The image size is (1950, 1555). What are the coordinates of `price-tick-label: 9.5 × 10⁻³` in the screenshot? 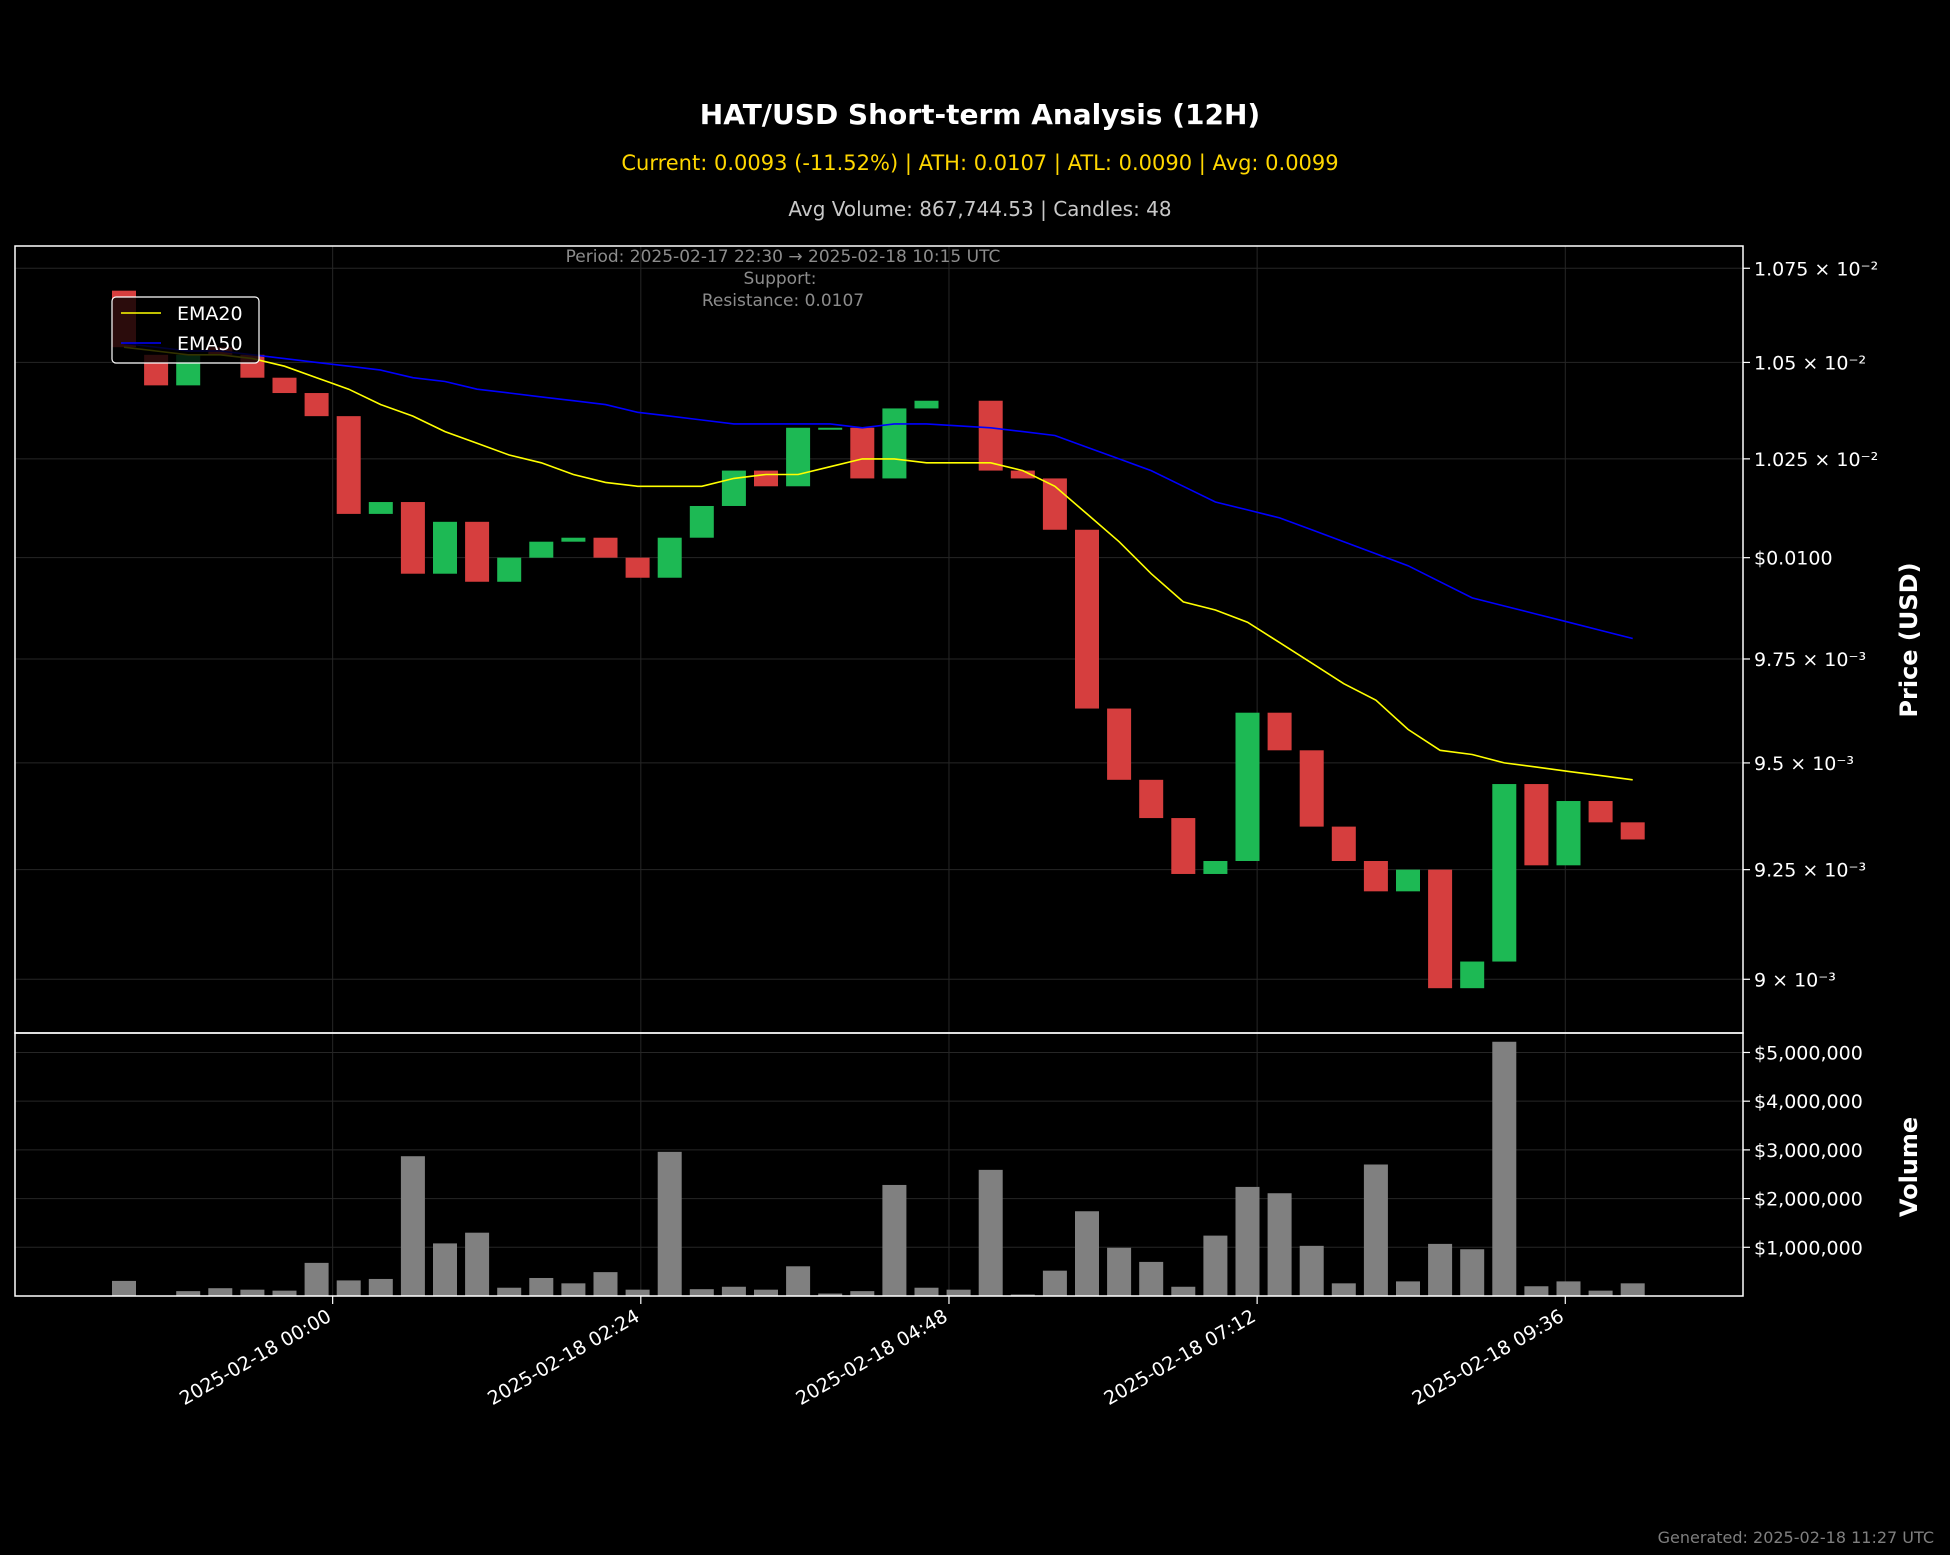 It's located at (1804, 764).